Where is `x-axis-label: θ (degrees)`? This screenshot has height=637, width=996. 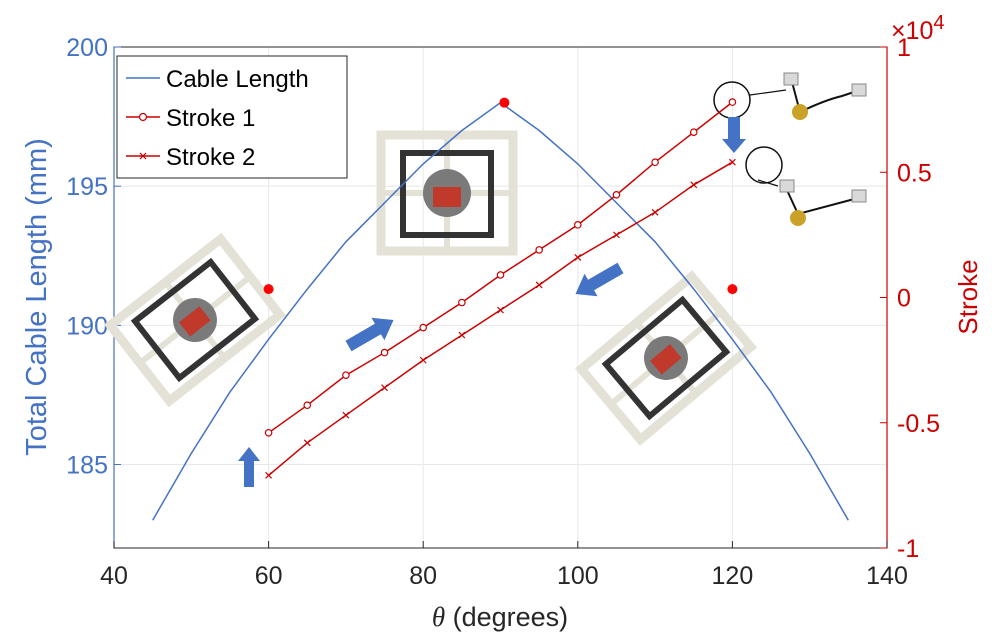
x-axis-label: θ (degrees) is located at coordinates (500, 617).